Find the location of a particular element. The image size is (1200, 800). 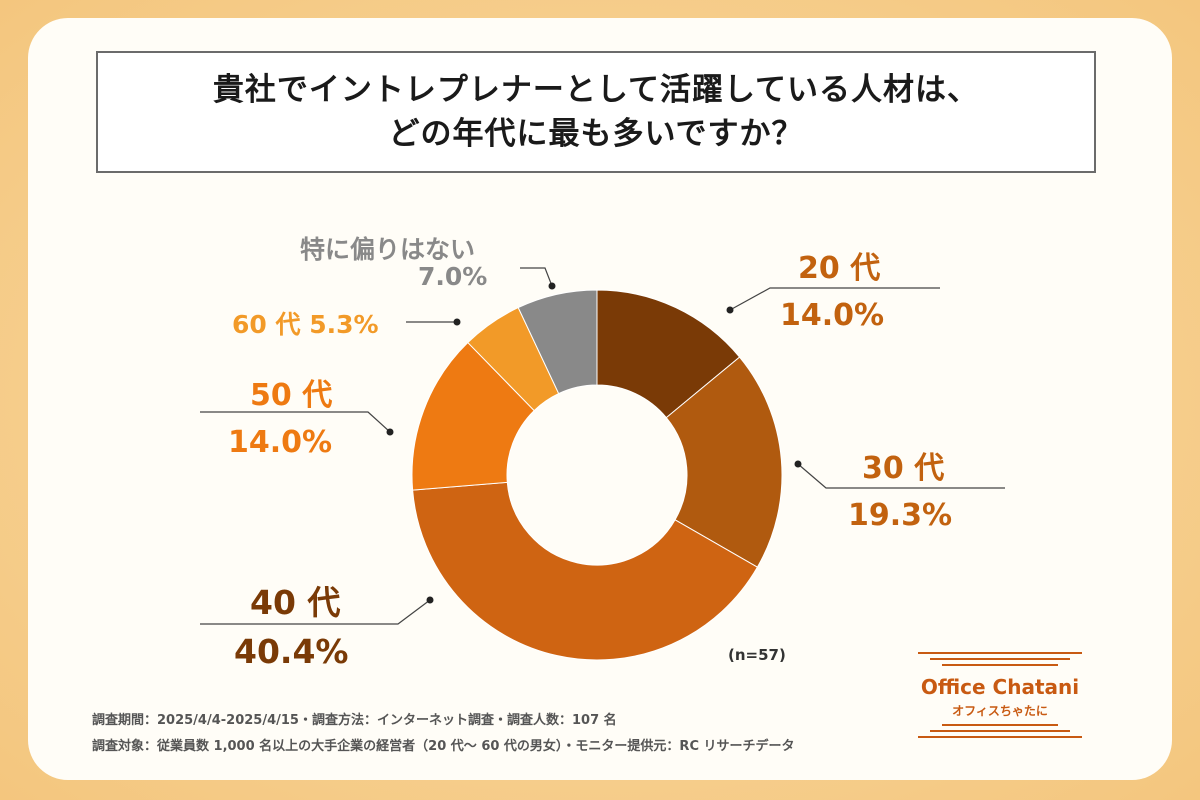

leader-line-30s is located at coordinates (901, 476).